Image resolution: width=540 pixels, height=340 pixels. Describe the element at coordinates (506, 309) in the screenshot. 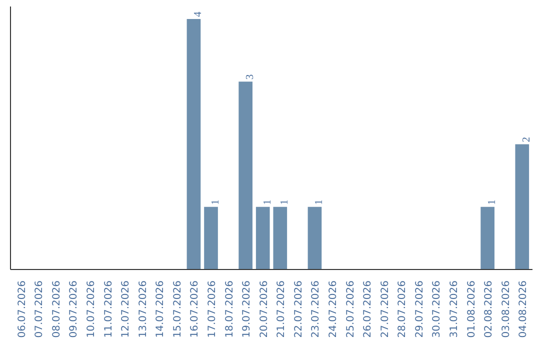

I see `x-tick-label: 03.08.2026` at that location.